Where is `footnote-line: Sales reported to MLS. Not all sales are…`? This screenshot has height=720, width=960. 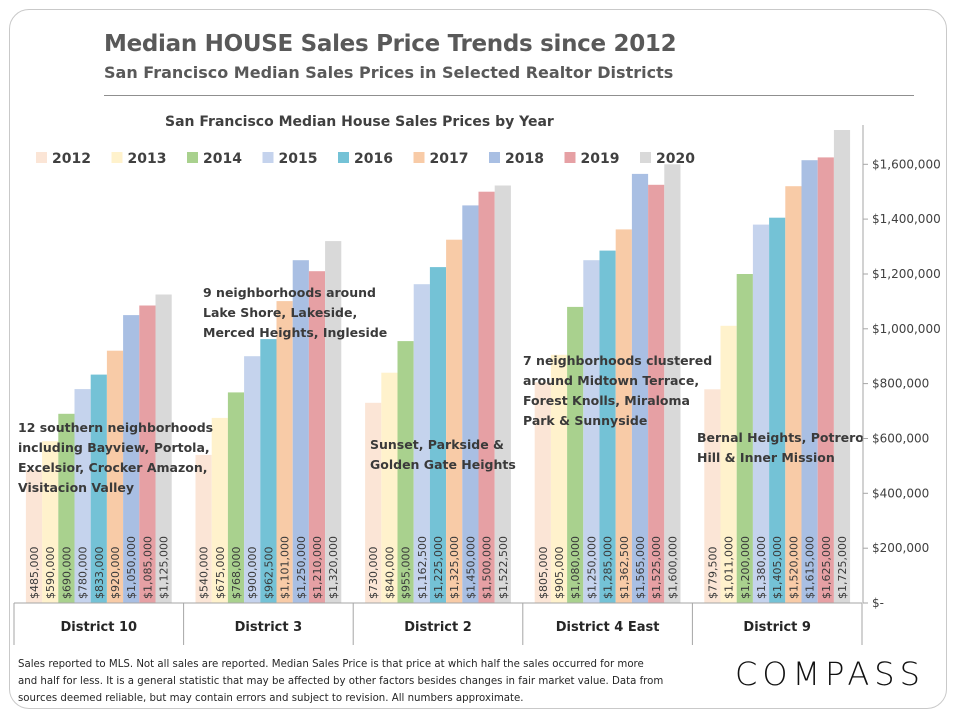 footnote-line: Sales reported to MLS. Not all sales are… is located at coordinates (331, 664).